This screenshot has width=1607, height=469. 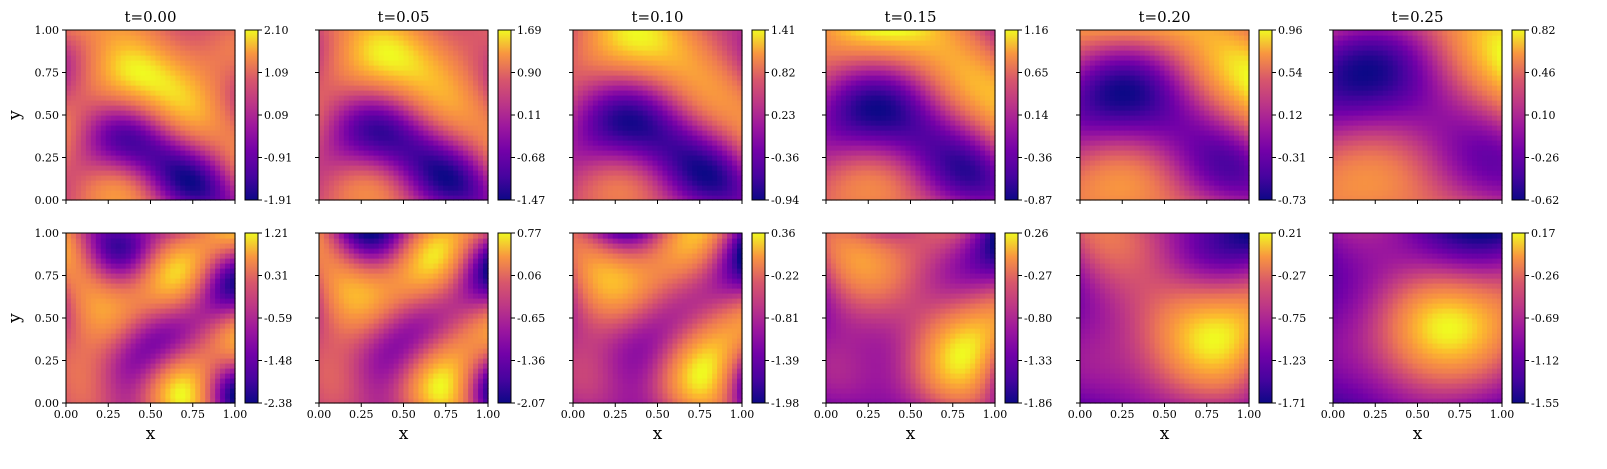 I want to click on colorbar-tick-label: 0.09, so click(x=276, y=115).